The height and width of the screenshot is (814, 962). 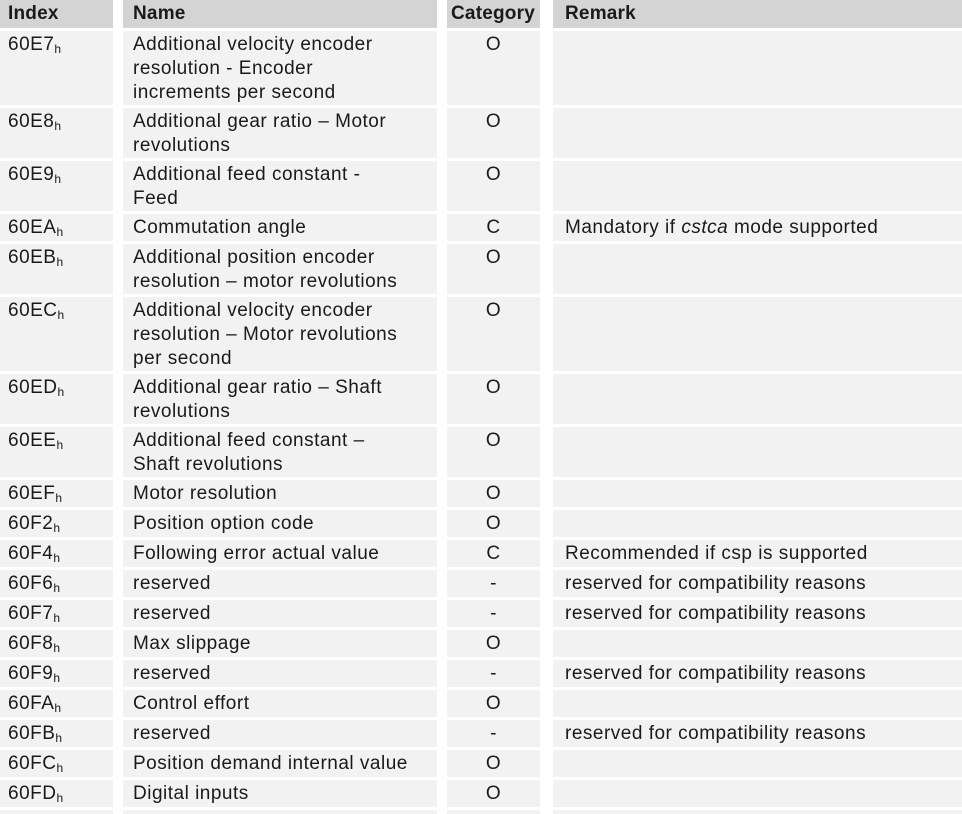 I want to click on remark-cell: Recommended if csp is supported, so click(x=757, y=553).